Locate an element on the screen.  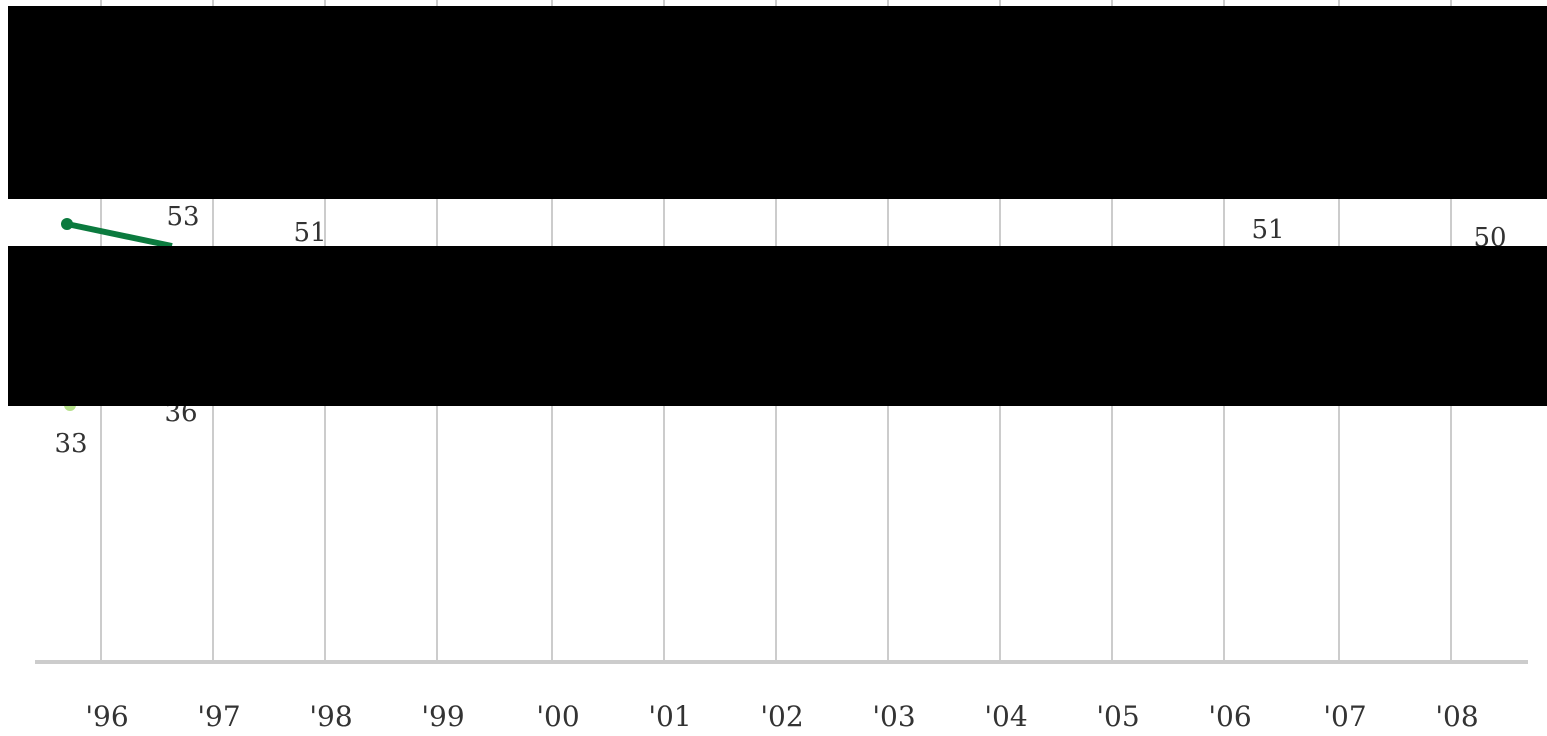
x-tick-label: '07 is located at coordinates (1344, 716).